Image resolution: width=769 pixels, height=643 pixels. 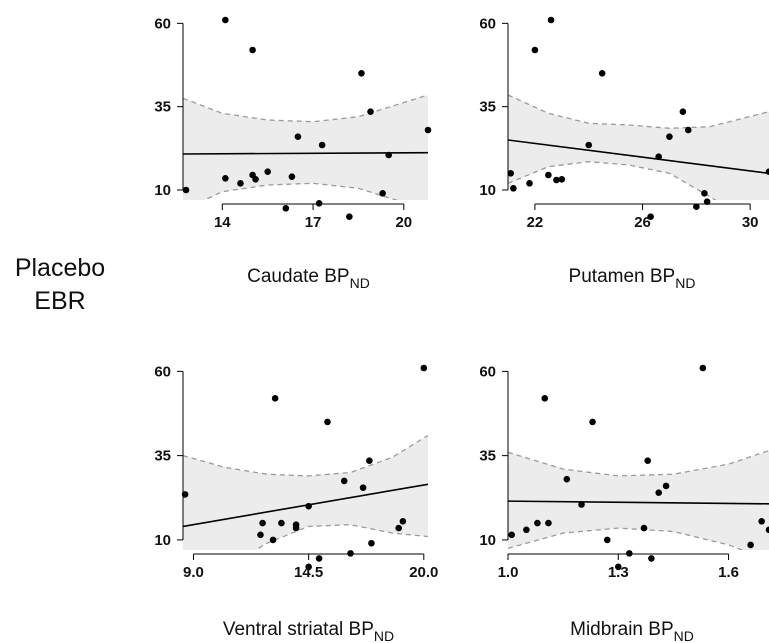 What do you see at coordinates (59, 301) in the screenshot?
I see `y-label-line2: EBR` at bounding box center [59, 301].